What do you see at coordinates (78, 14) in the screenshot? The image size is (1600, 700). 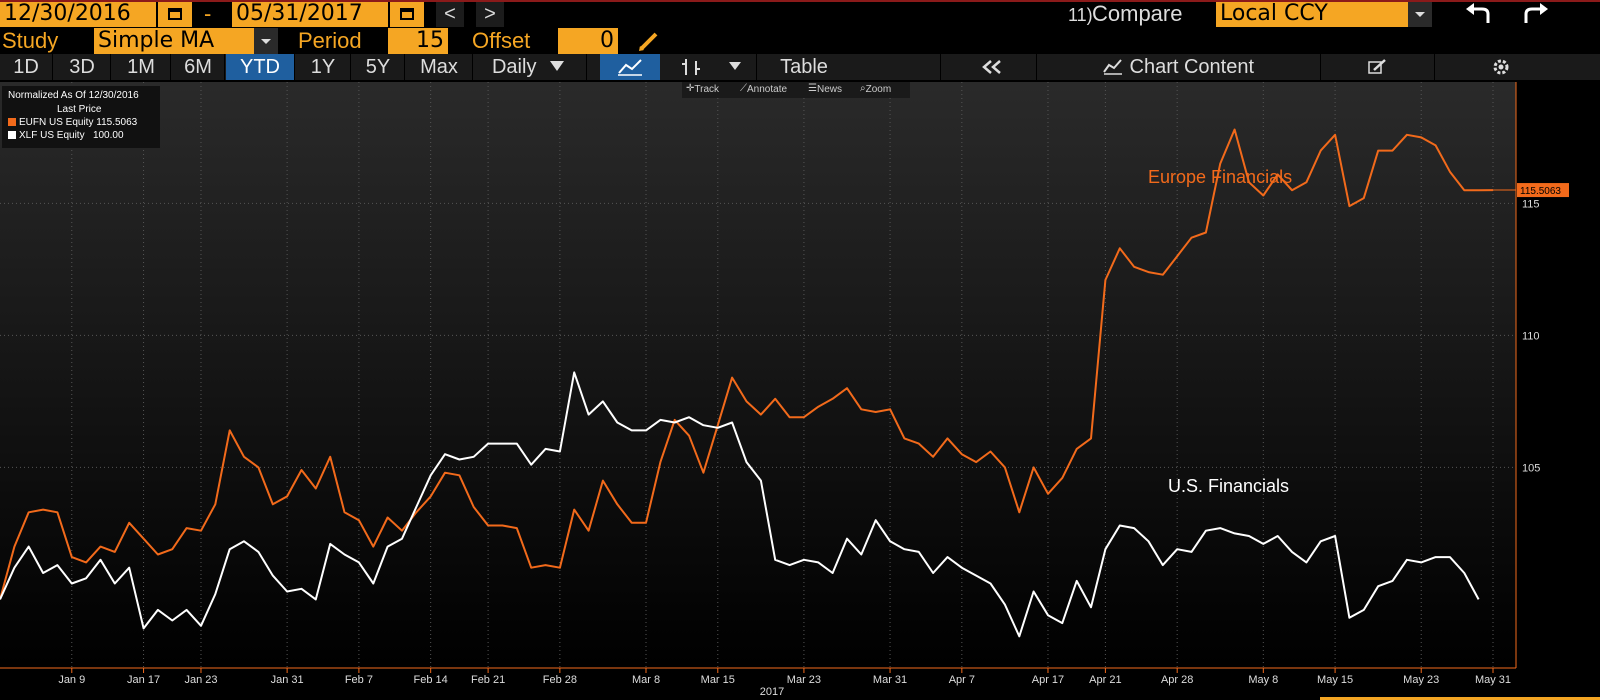 I see `start-date-field: 12/30/2016` at bounding box center [78, 14].